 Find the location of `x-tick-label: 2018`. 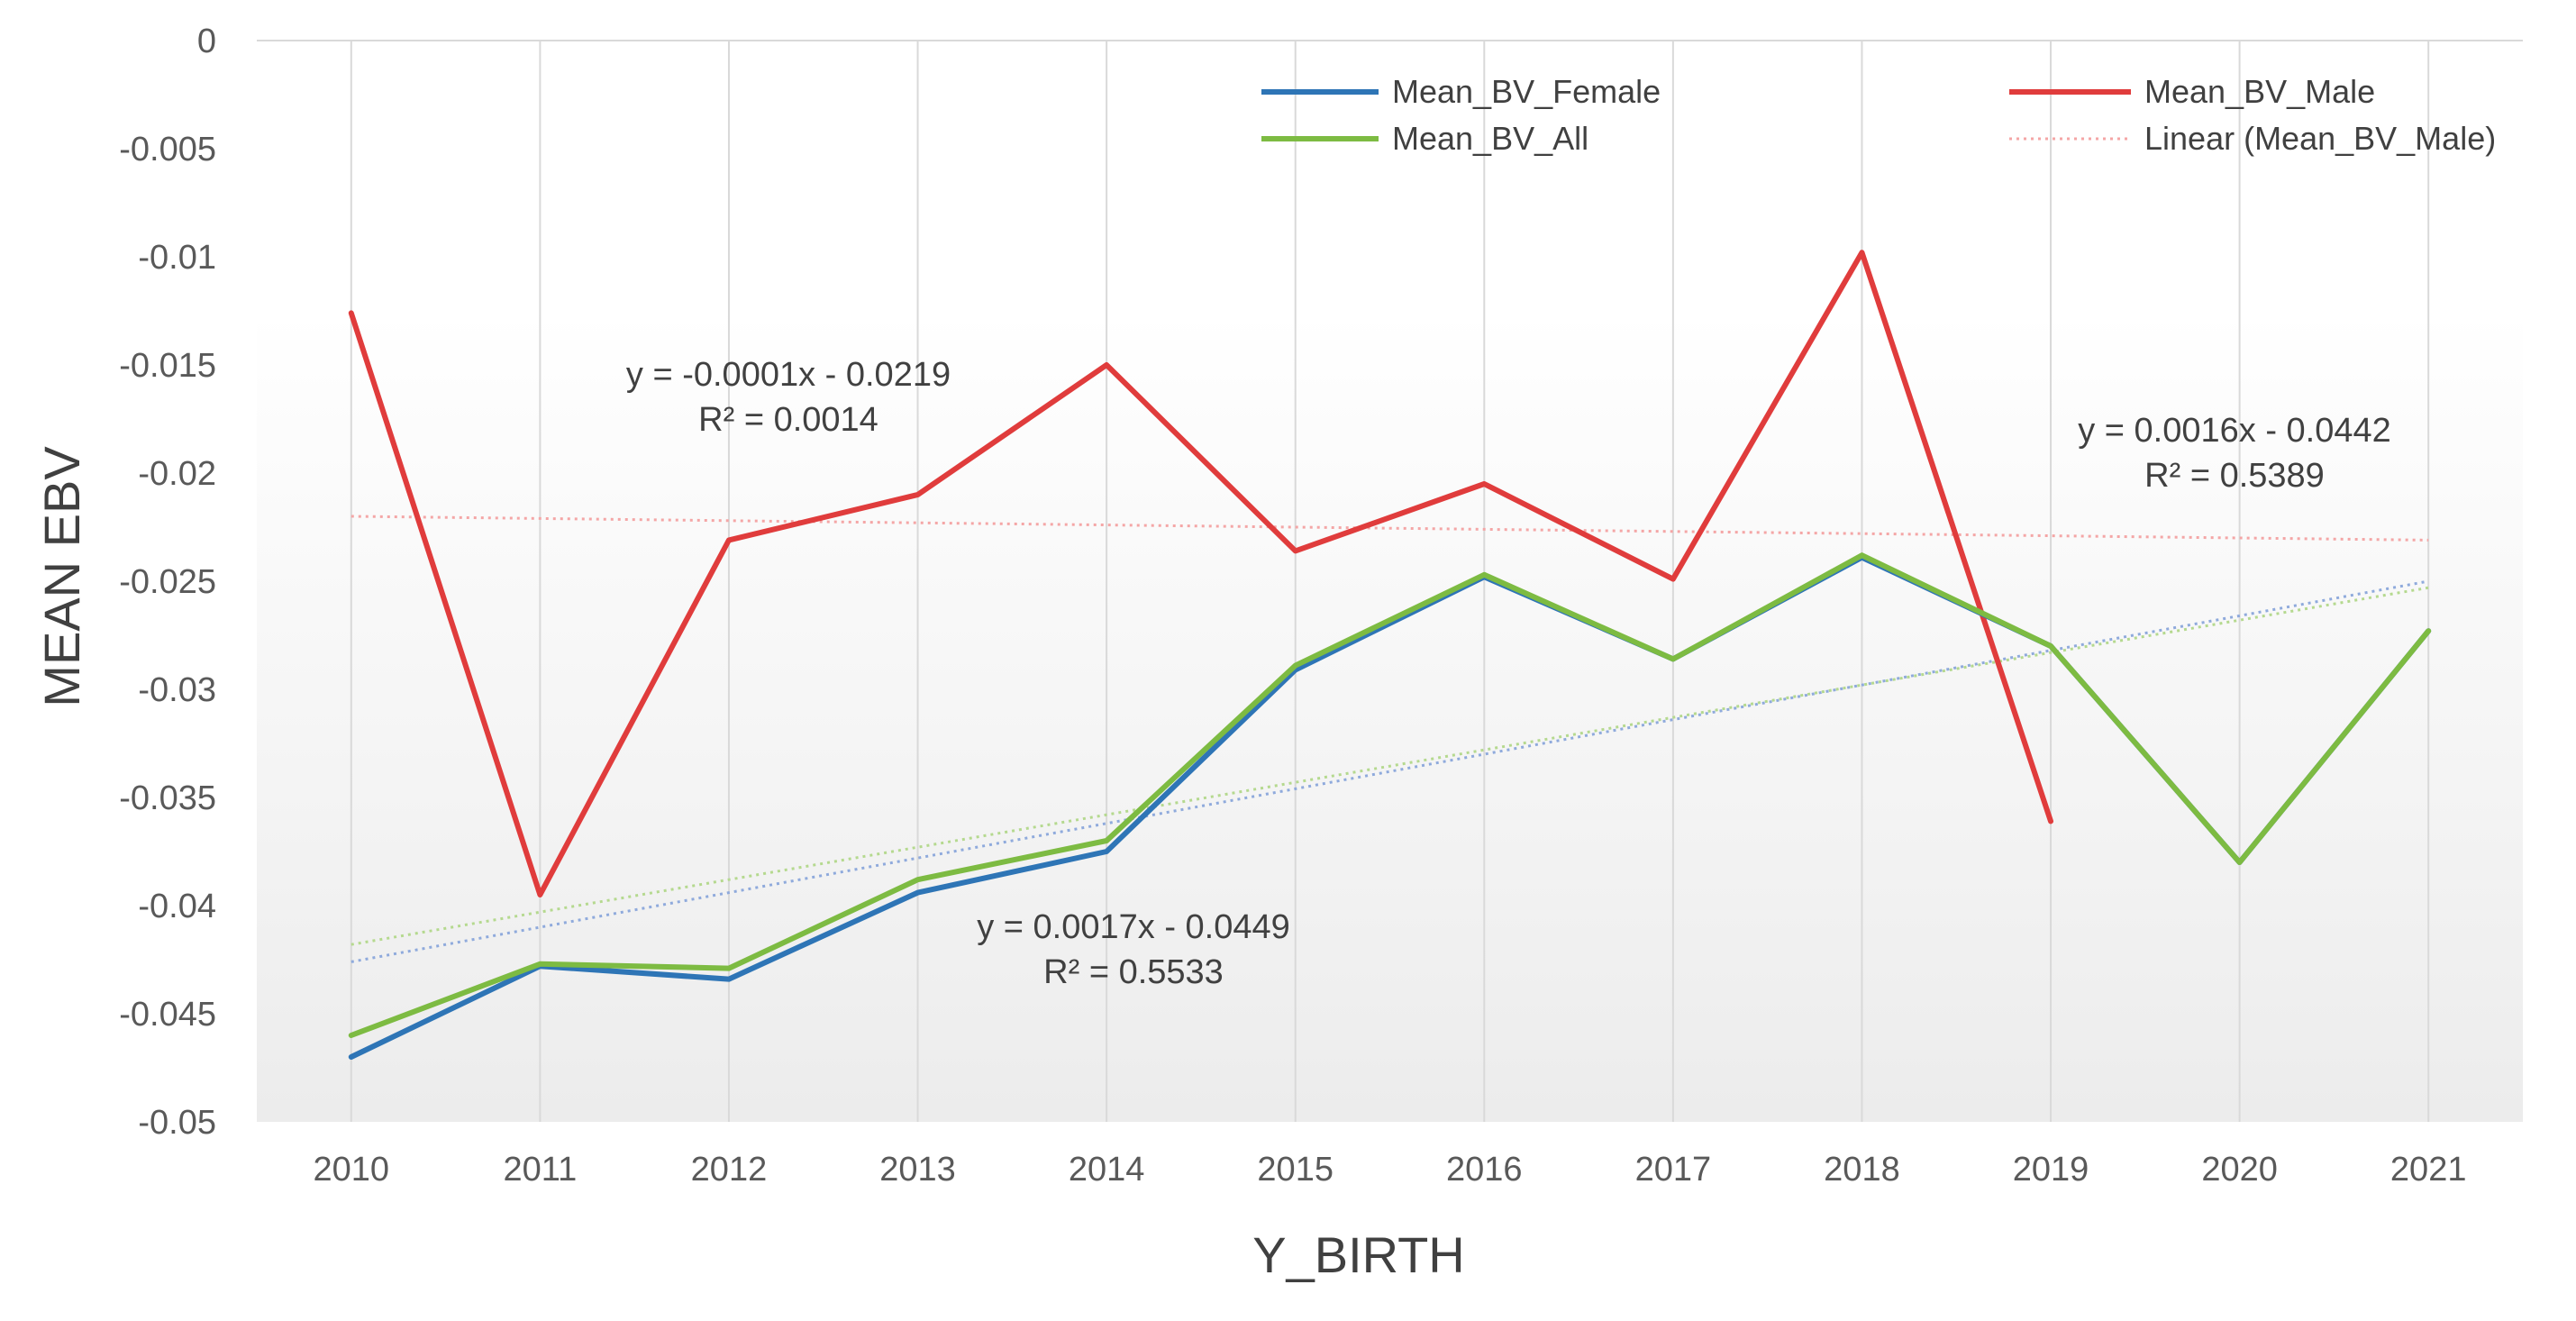

x-tick-label: 2018 is located at coordinates (1862, 1170).